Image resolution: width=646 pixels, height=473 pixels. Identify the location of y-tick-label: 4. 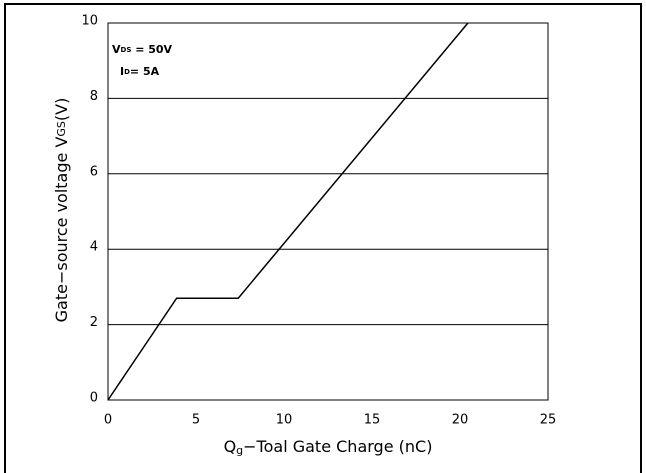
(94, 247).